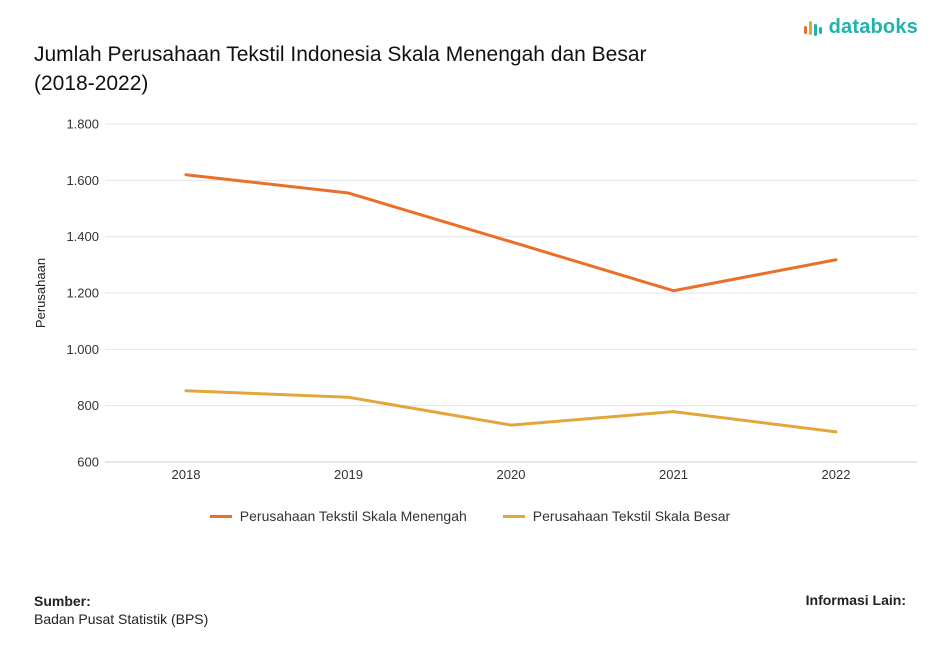 Image resolution: width=940 pixels, height=659 pixels. Describe the element at coordinates (855, 600) in the screenshot. I see `info-title: Informasi Lain:` at that location.